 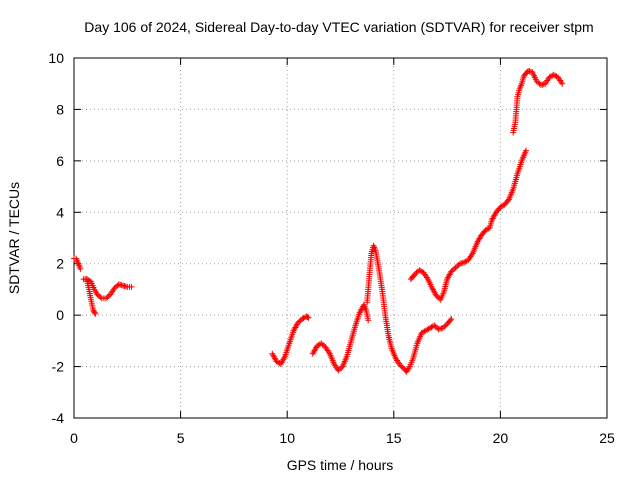 I want to click on y-tick-label: 10, so click(x=56, y=58).